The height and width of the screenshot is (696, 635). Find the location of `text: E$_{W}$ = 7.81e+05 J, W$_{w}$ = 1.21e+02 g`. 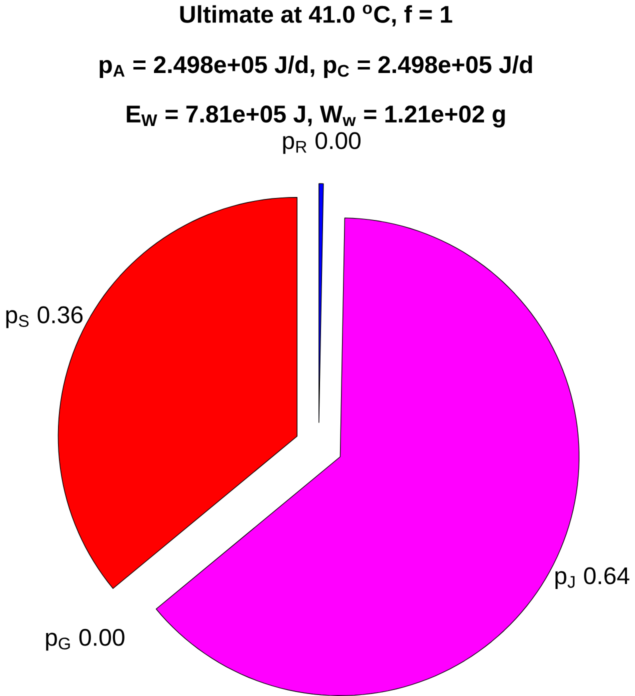

text: E$_{W}$ = 7.81e+05 J, W$_{w}$ = 1.21e+02 g is located at coordinates (315, 117).